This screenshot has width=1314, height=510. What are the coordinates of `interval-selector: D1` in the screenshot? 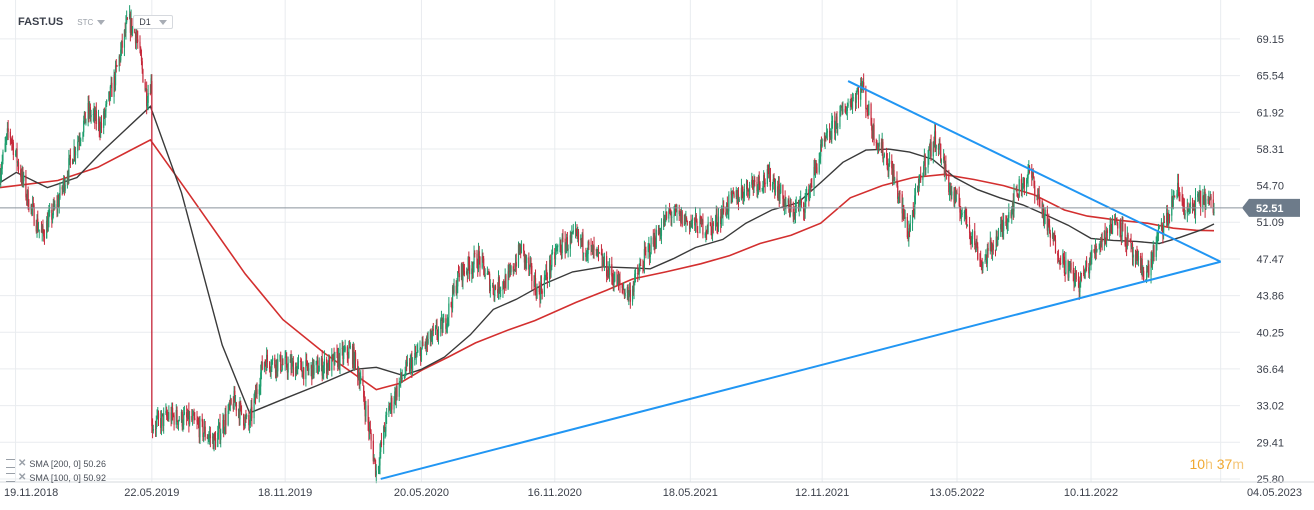 It's located at (153, 22).